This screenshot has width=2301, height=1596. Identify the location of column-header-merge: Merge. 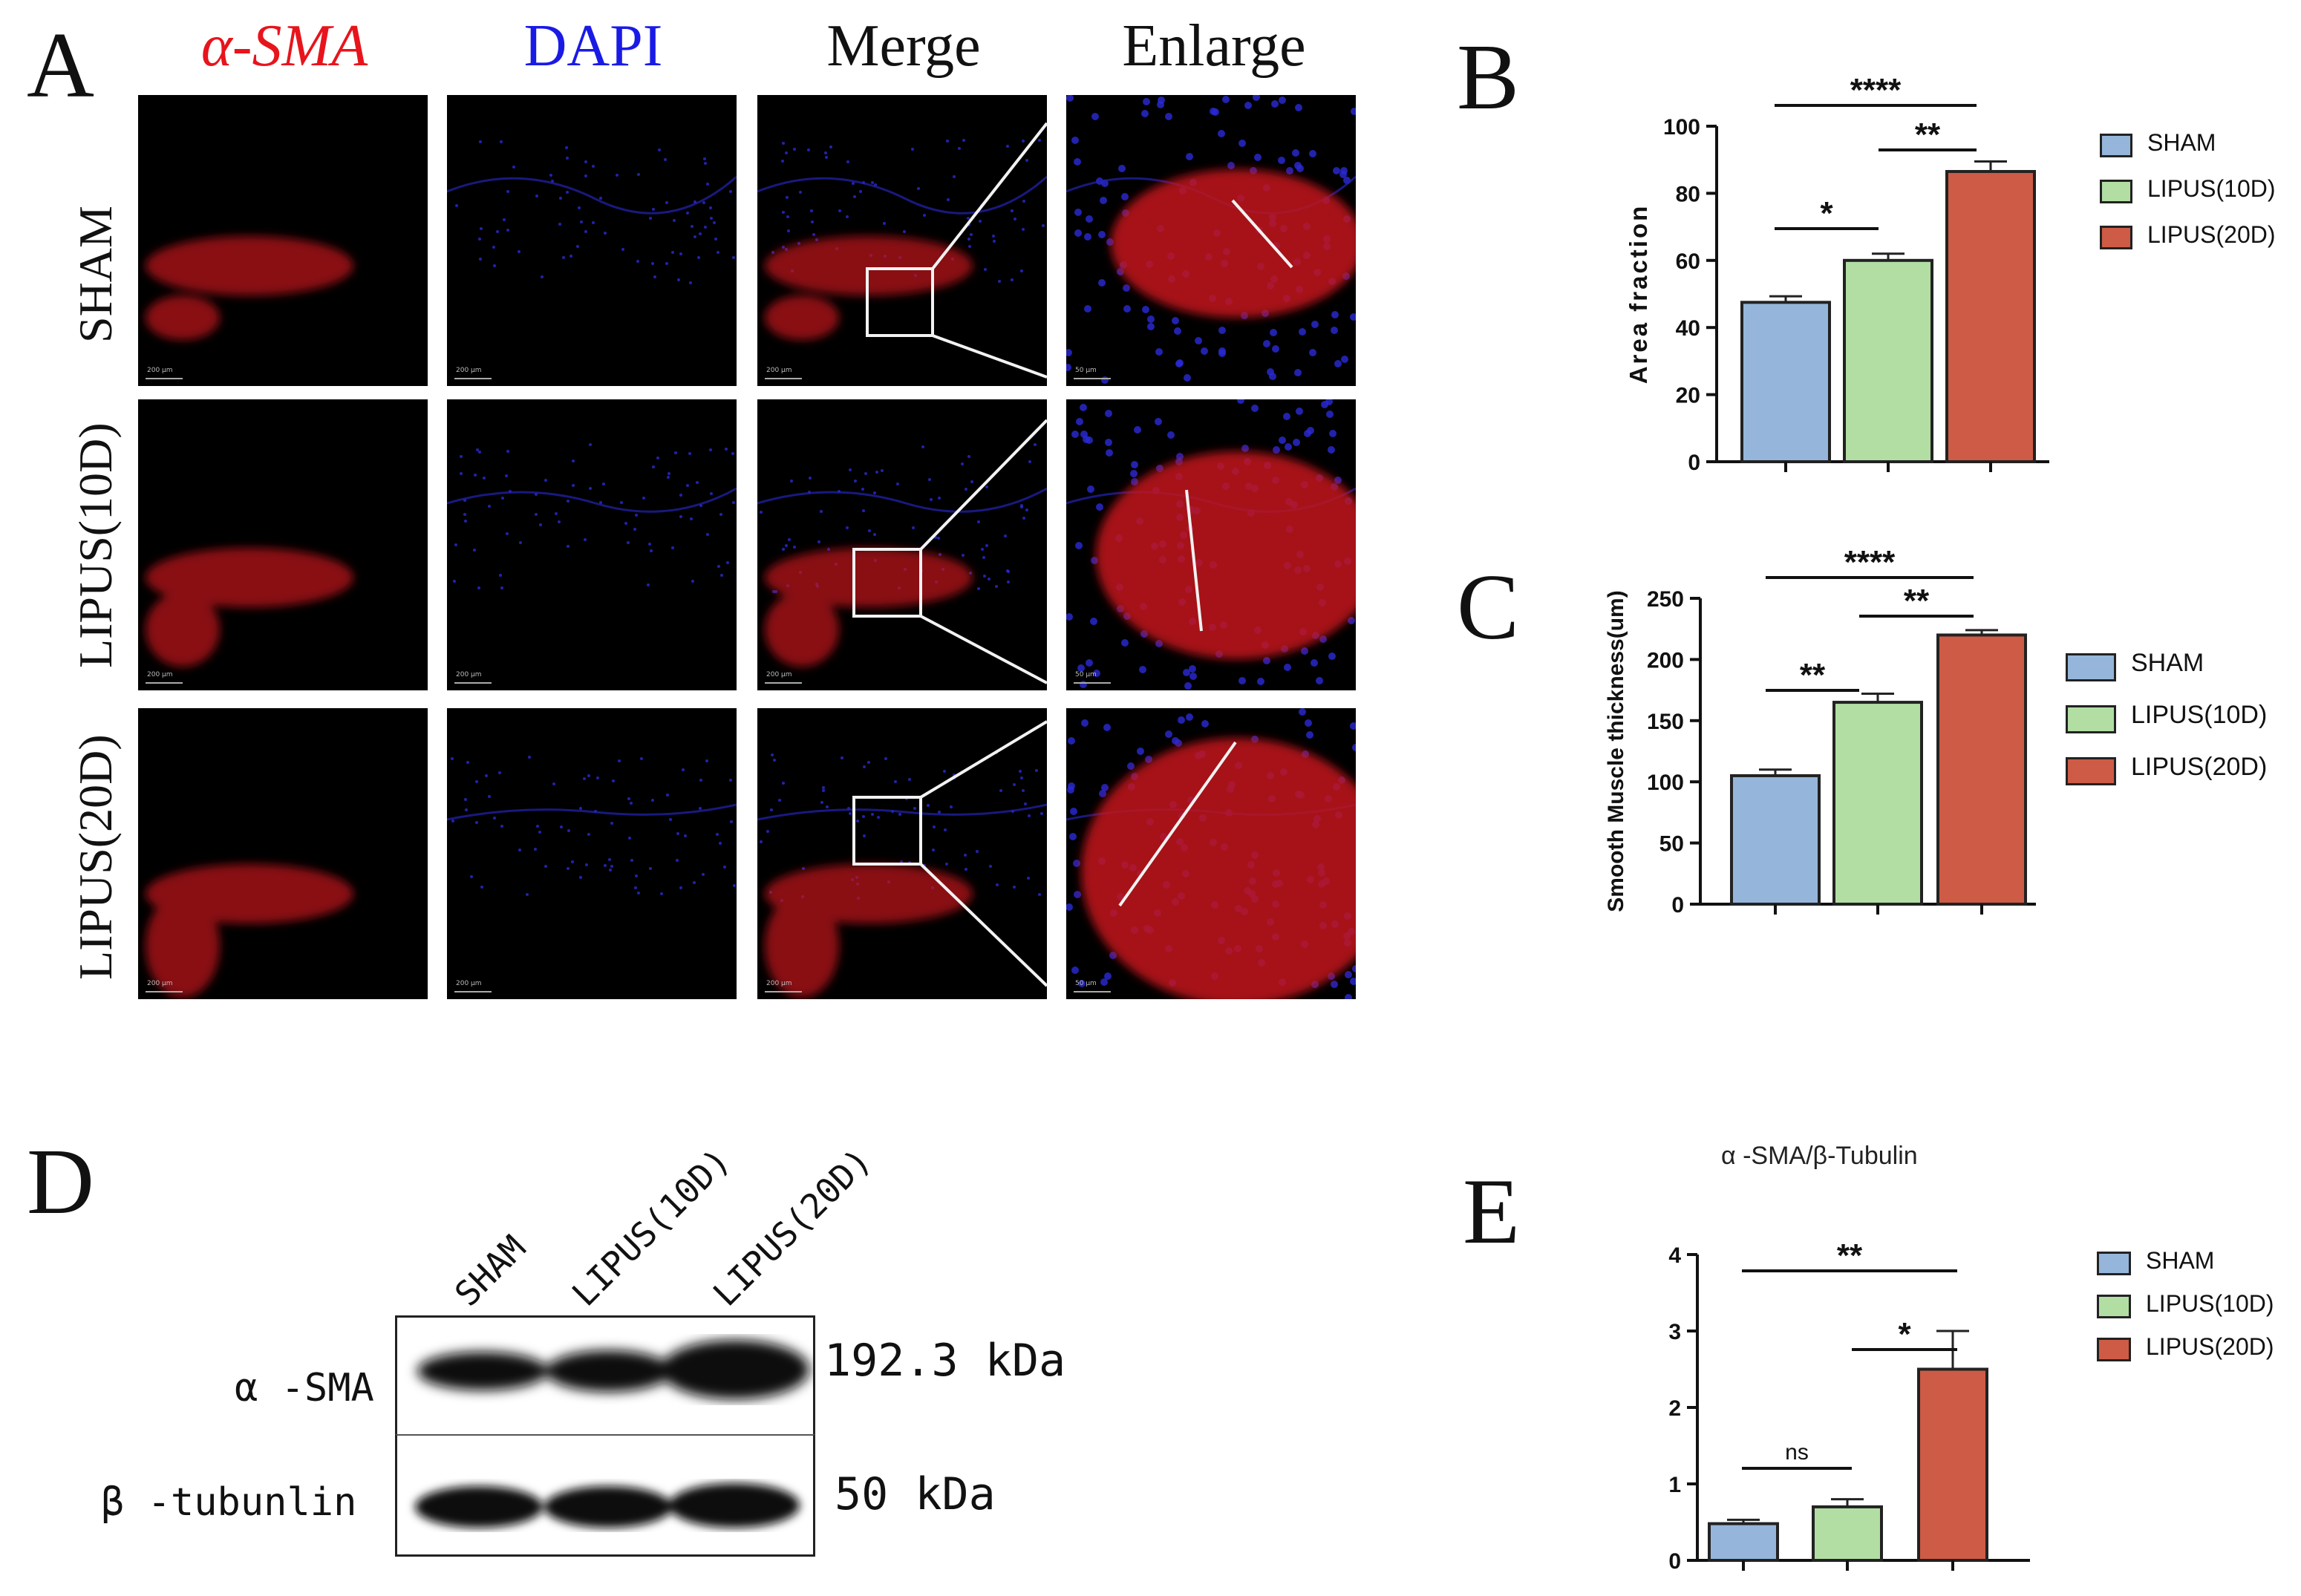
(903, 46).